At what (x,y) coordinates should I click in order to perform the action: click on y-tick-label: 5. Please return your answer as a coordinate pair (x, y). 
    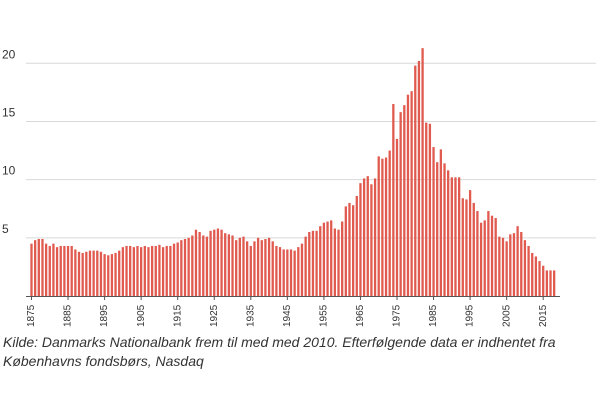
    Looking at the image, I should click on (5, 229).